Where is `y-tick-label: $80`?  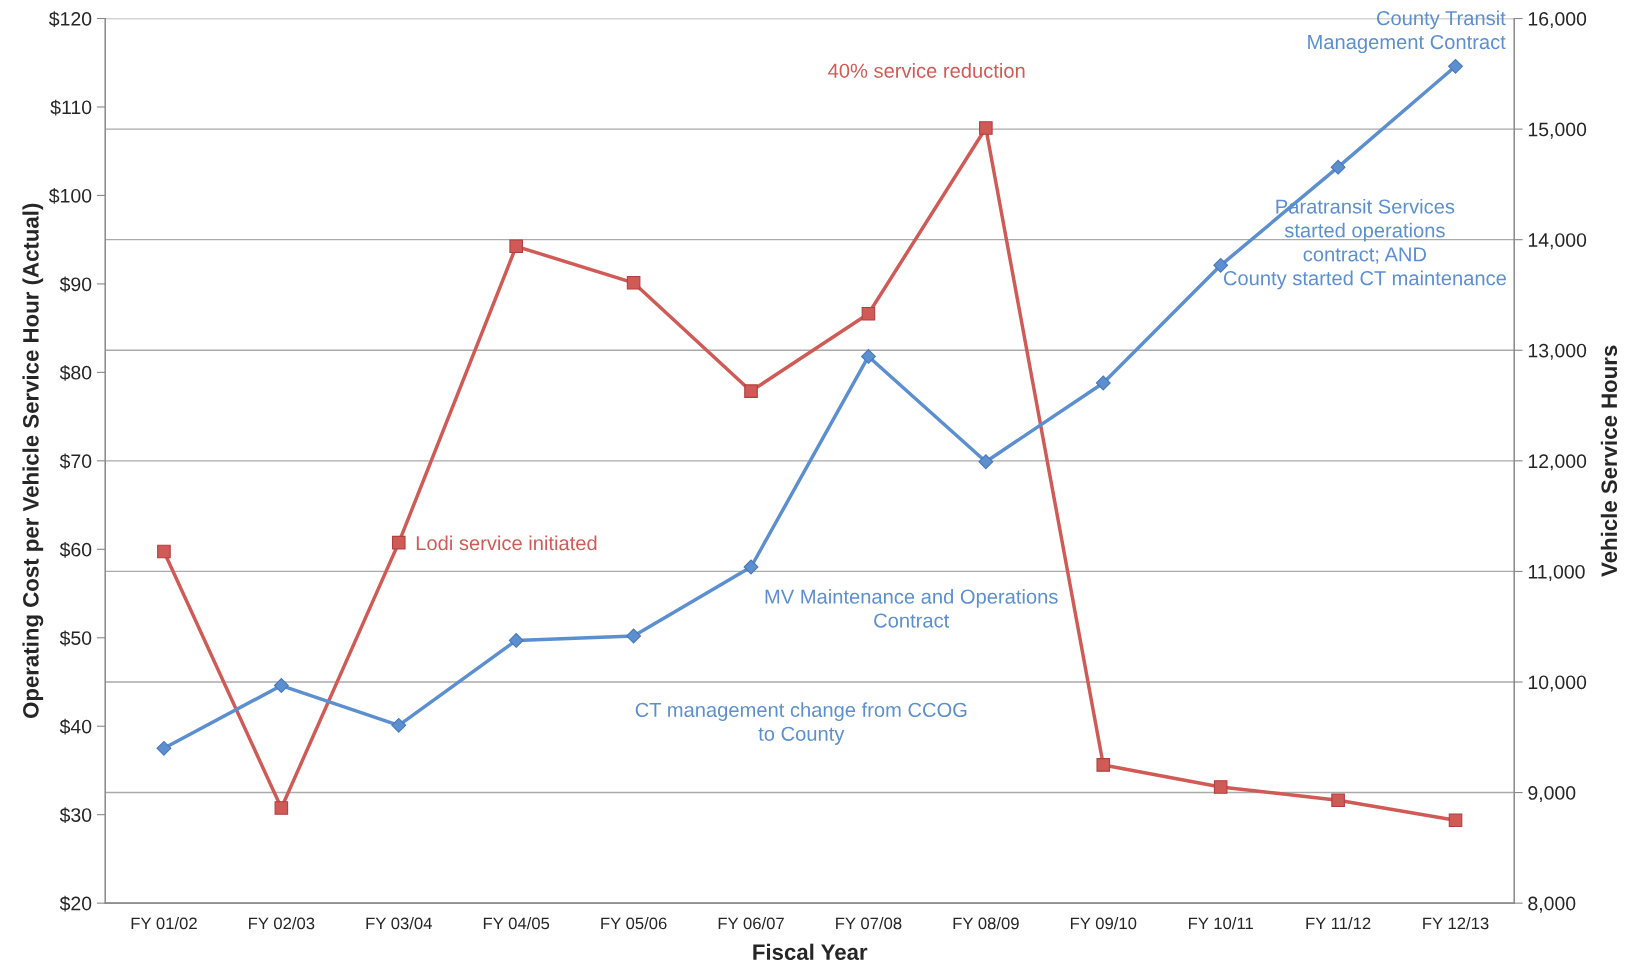
y-tick-label: $80 is located at coordinates (75, 373).